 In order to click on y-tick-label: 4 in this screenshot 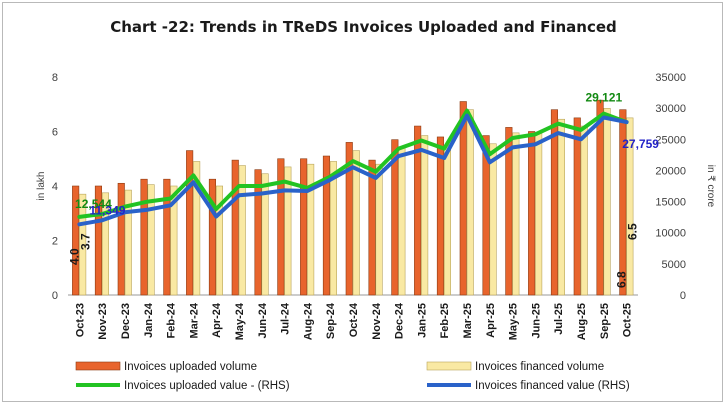, I will do `click(55, 187)`.